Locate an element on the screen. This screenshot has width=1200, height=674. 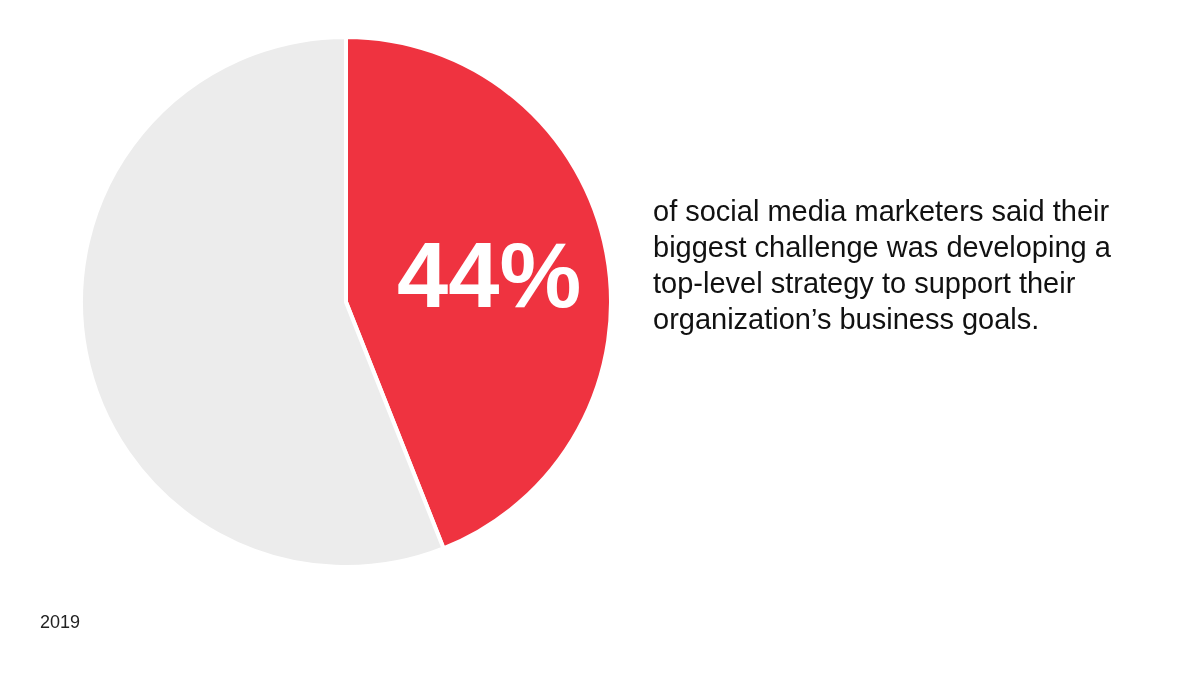
text: of social media marketers said their biggest challenge was developing a top-level strategy to support their organization’s business goals. is located at coordinates (882, 265).